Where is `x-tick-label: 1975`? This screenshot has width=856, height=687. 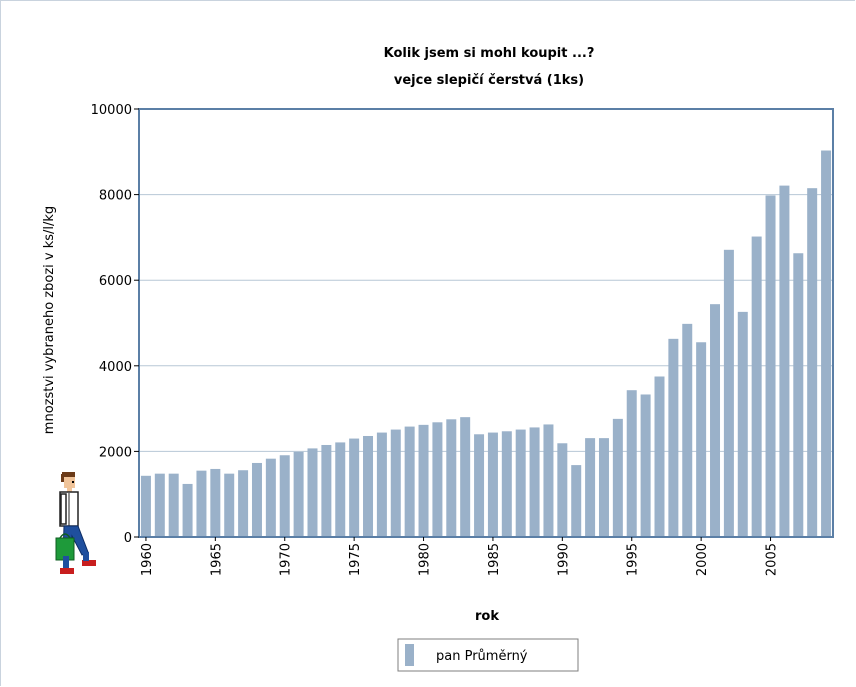
x-tick-label: 1975 is located at coordinates (355, 559).